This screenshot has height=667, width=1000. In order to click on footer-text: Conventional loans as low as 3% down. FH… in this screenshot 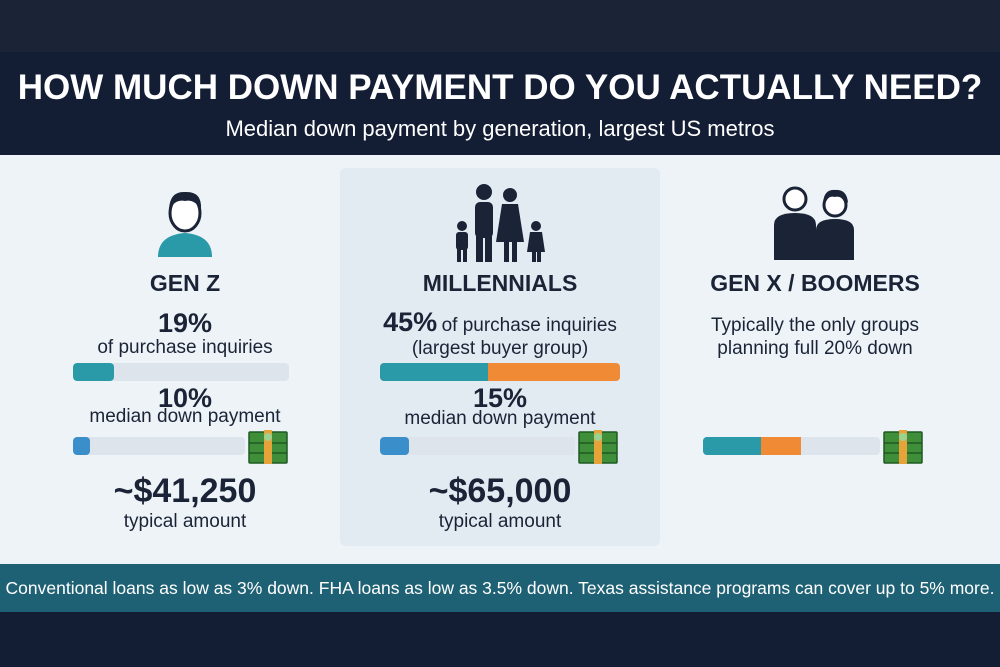, I will do `click(500, 588)`.